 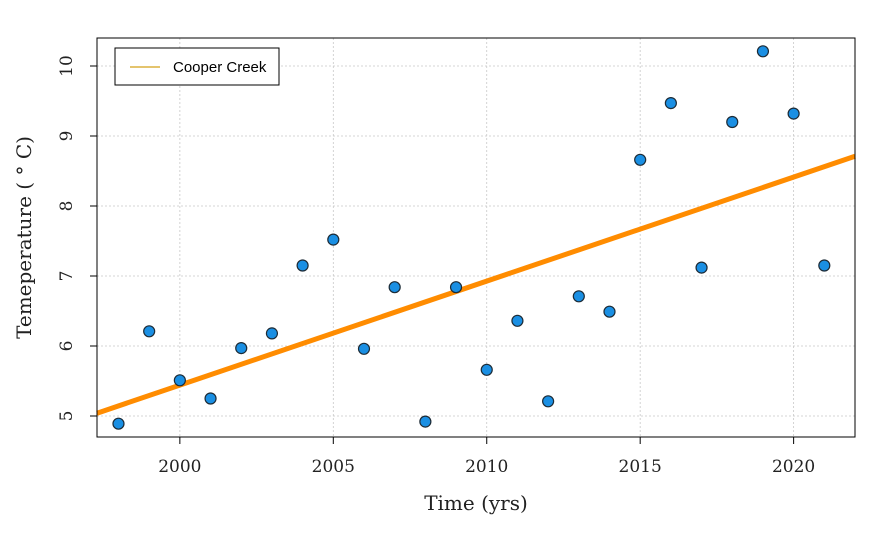 I want to click on y-axis-label: Temeperature ( ° C), so click(x=24, y=237).